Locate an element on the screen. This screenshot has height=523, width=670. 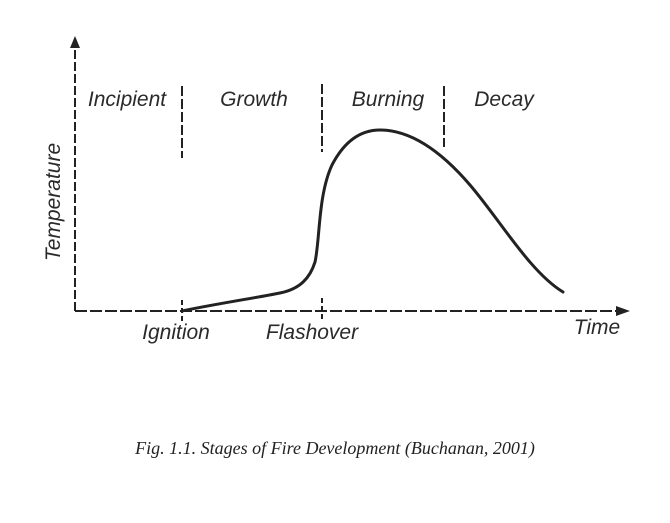
y-axis-arrowhead is located at coordinates (75, 42).